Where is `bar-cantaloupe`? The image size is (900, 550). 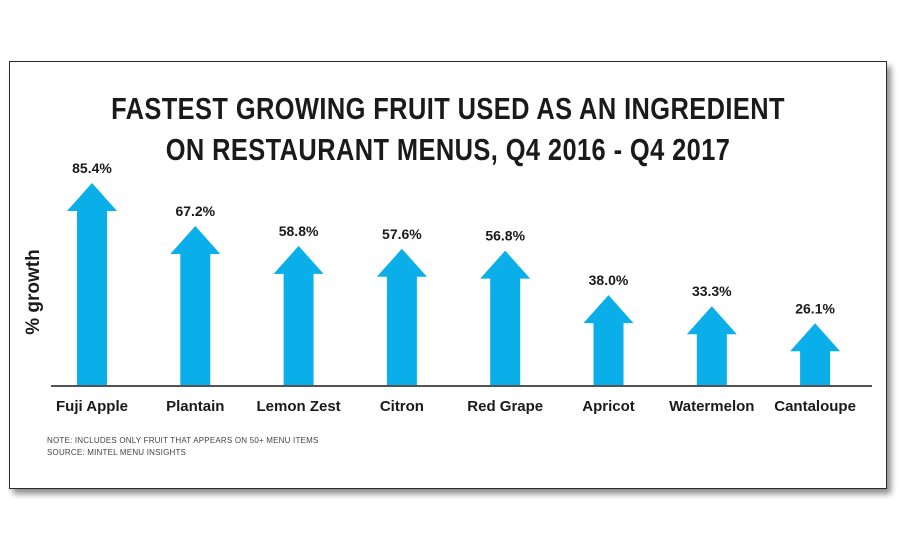
bar-cantaloupe is located at coordinates (815, 354).